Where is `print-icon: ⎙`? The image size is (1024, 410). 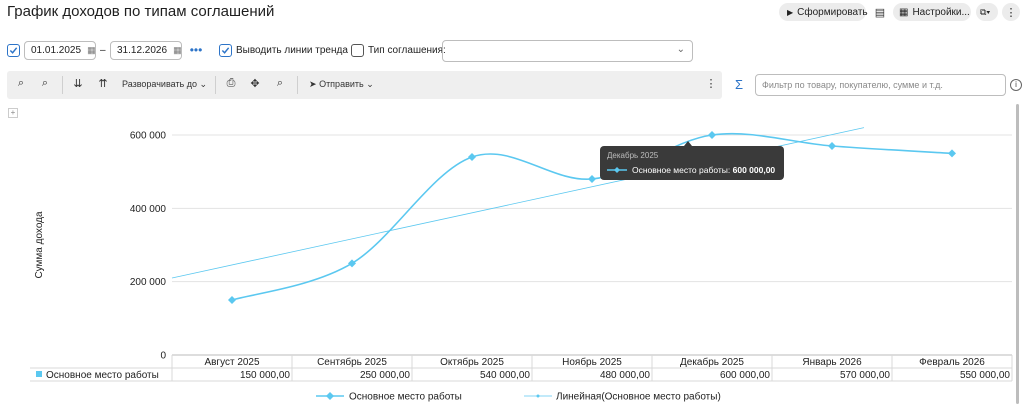 print-icon: ⎙ is located at coordinates (231, 83).